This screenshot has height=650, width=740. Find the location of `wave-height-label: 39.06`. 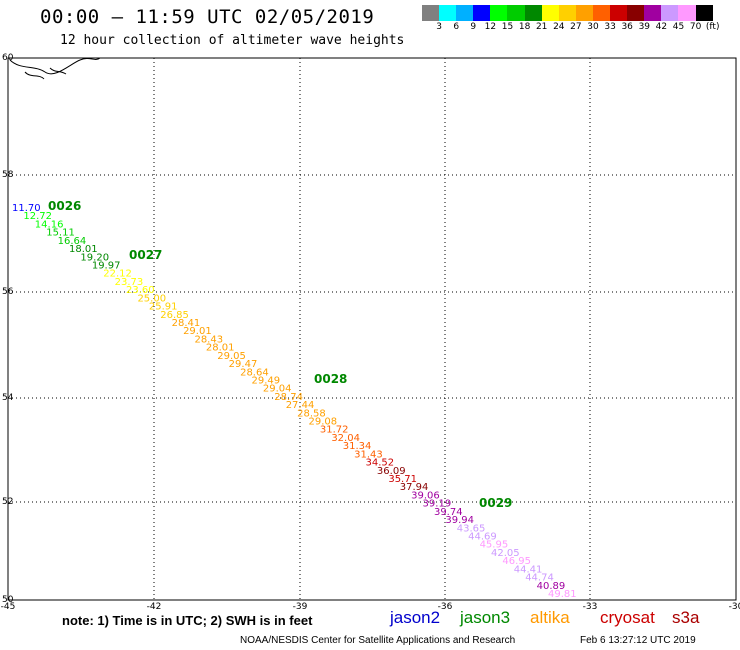

wave-height-label: 39.06 is located at coordinates (425, 495).